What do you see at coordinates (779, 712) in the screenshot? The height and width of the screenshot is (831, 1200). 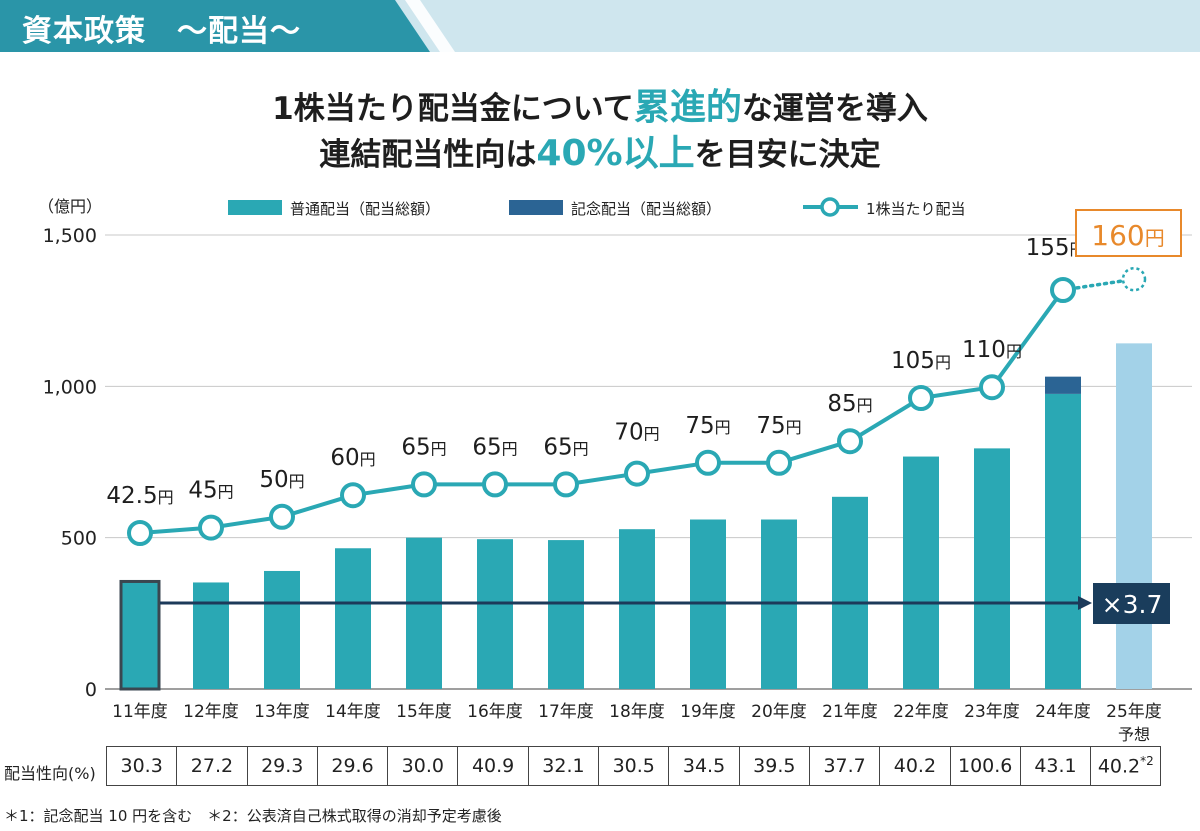 I see `x-tick-label: 20年度` at bounding box center [779, 712].